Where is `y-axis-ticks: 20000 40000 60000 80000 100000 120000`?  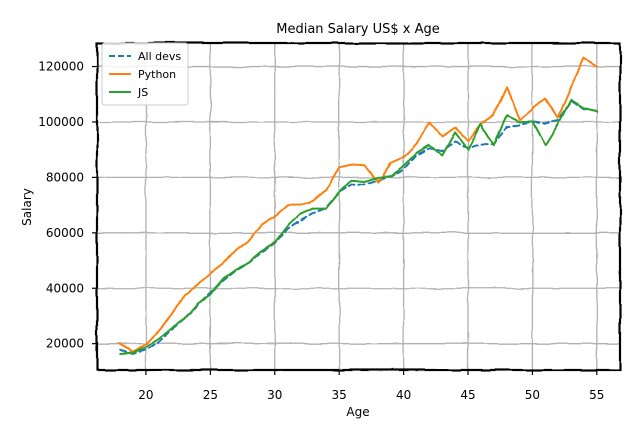 y-axis-ticks: 20000 40000 60000 80000 100000 120000 is located at coordinates (67, 205).